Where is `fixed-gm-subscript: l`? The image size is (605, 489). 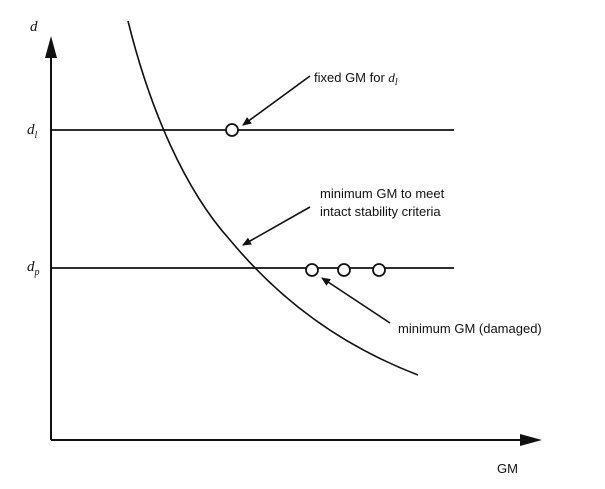 fixed-gm-subscript: l is located at coordinates (396, 82).